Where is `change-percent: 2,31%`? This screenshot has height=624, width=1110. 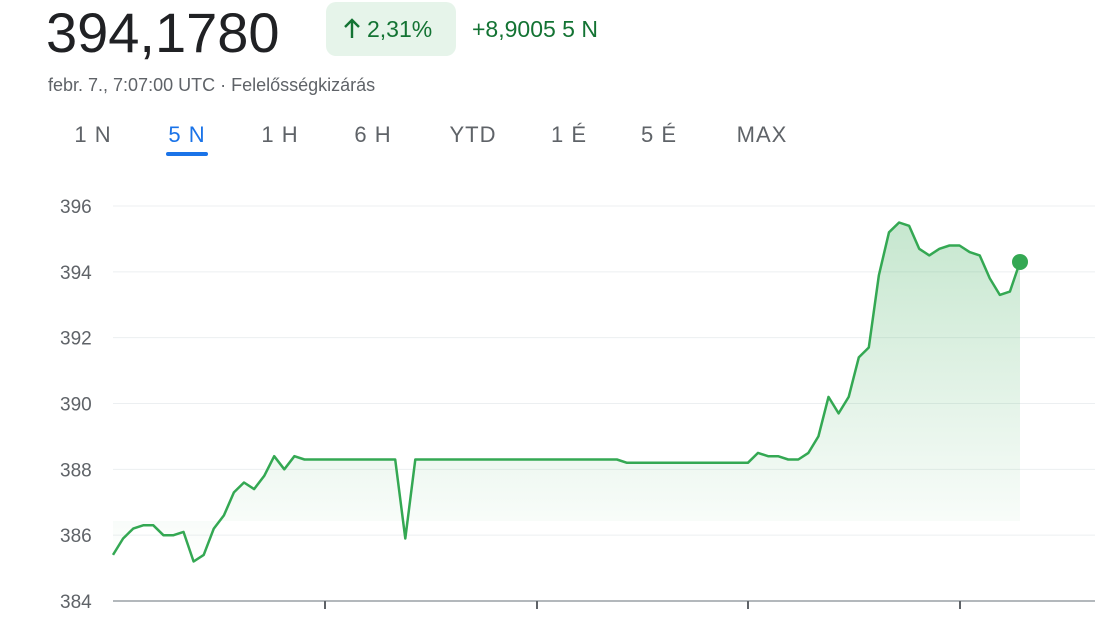
change-percent: 2,31% is located at coordinates (399, 29).